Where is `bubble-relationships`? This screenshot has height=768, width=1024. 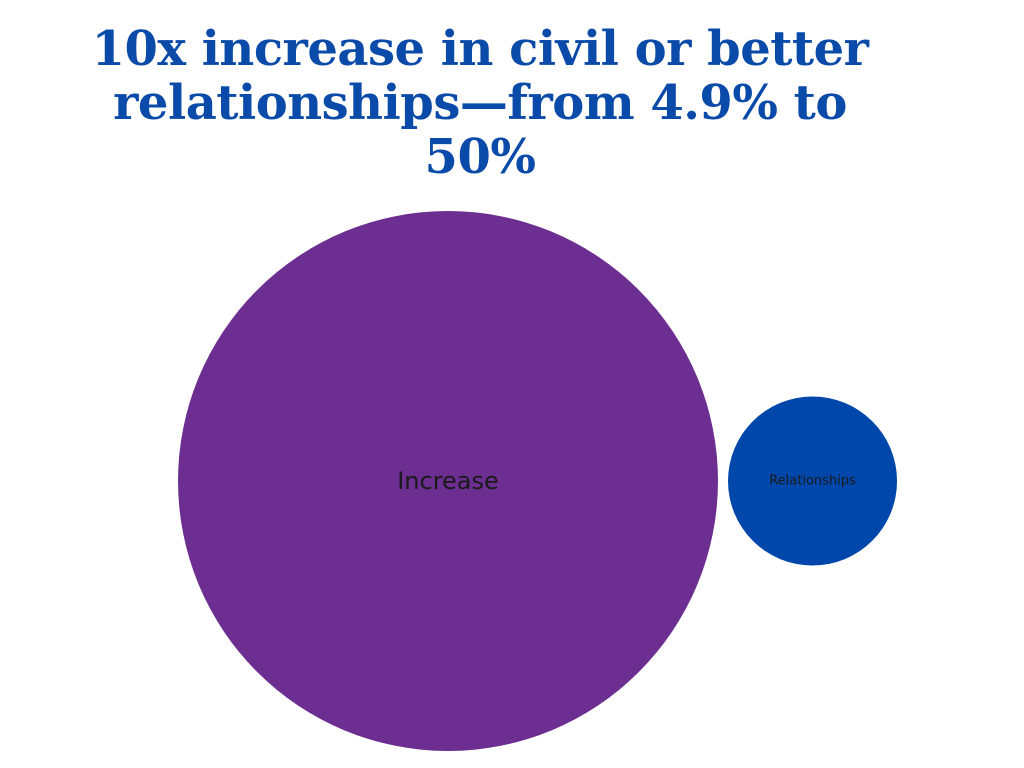
bubble-relationships is located at coordinates (813, 481).